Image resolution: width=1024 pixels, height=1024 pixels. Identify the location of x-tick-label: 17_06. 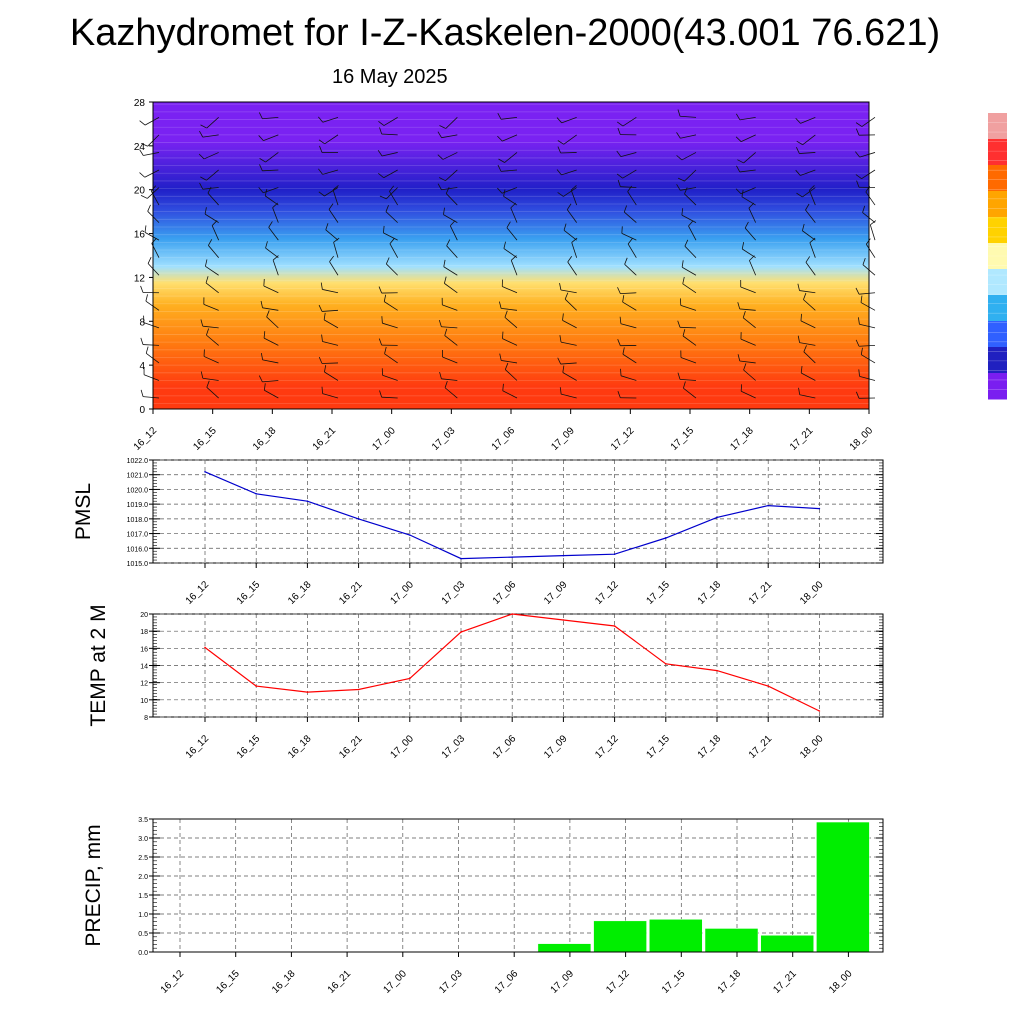
(505, 593).